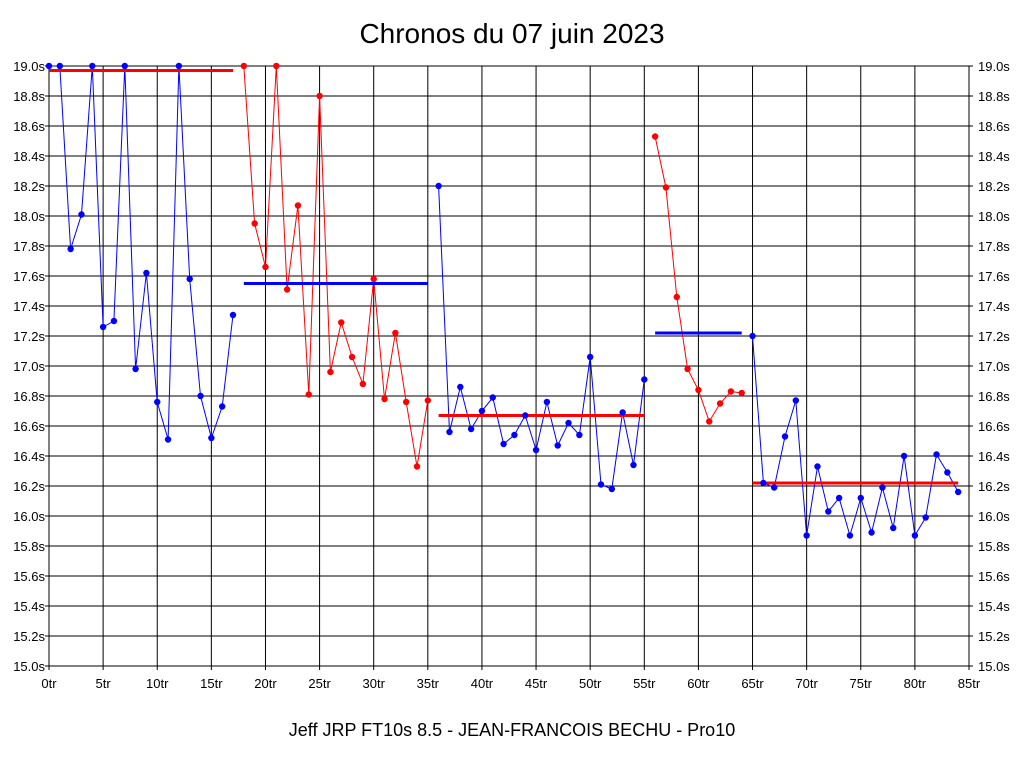 The image size is (1024, 768). Describe the element at coordinates (644, 683) in the screenshot. I see `x-tick-label: 55tr` at that location.